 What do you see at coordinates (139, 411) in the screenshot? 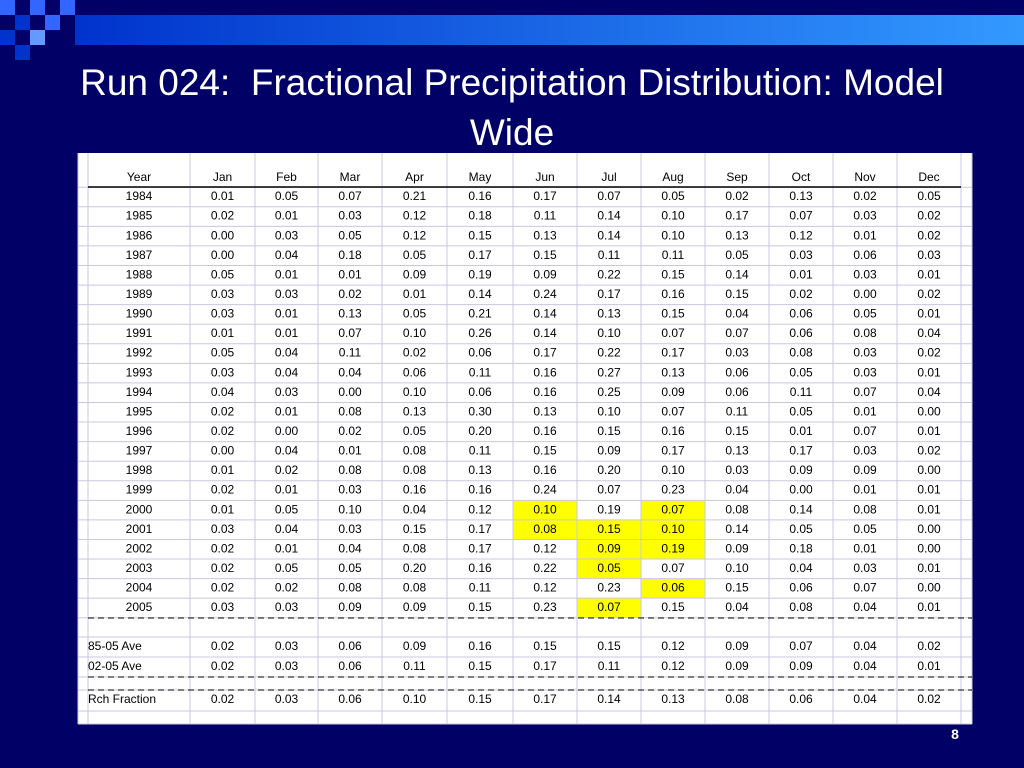
I see `row-label: 1995` at bounding box center [139, 411].